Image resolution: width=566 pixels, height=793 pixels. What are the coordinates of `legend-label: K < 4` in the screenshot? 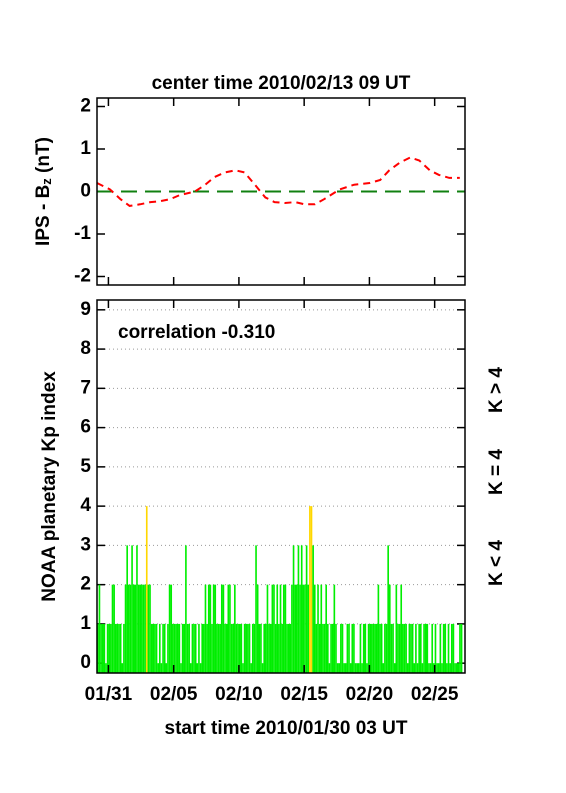 It's located at (496, 563).